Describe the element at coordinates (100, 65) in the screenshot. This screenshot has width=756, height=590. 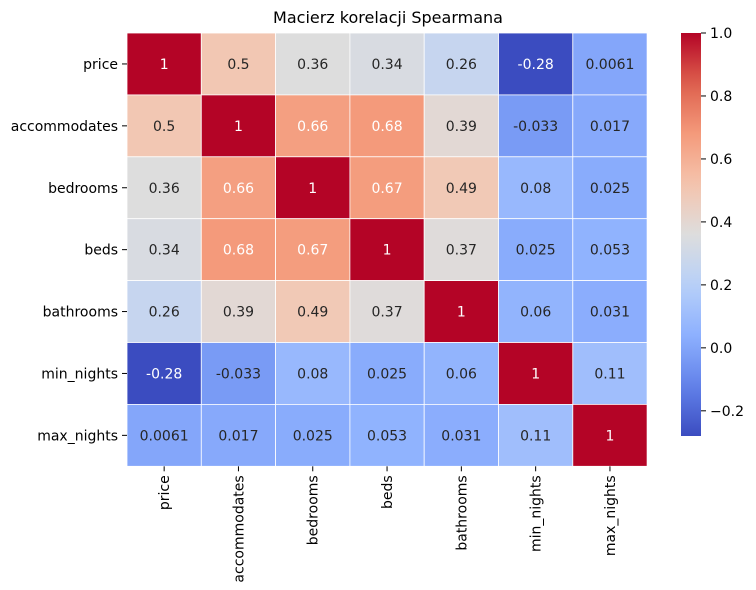
I see `row-tick-label: price` at that location.